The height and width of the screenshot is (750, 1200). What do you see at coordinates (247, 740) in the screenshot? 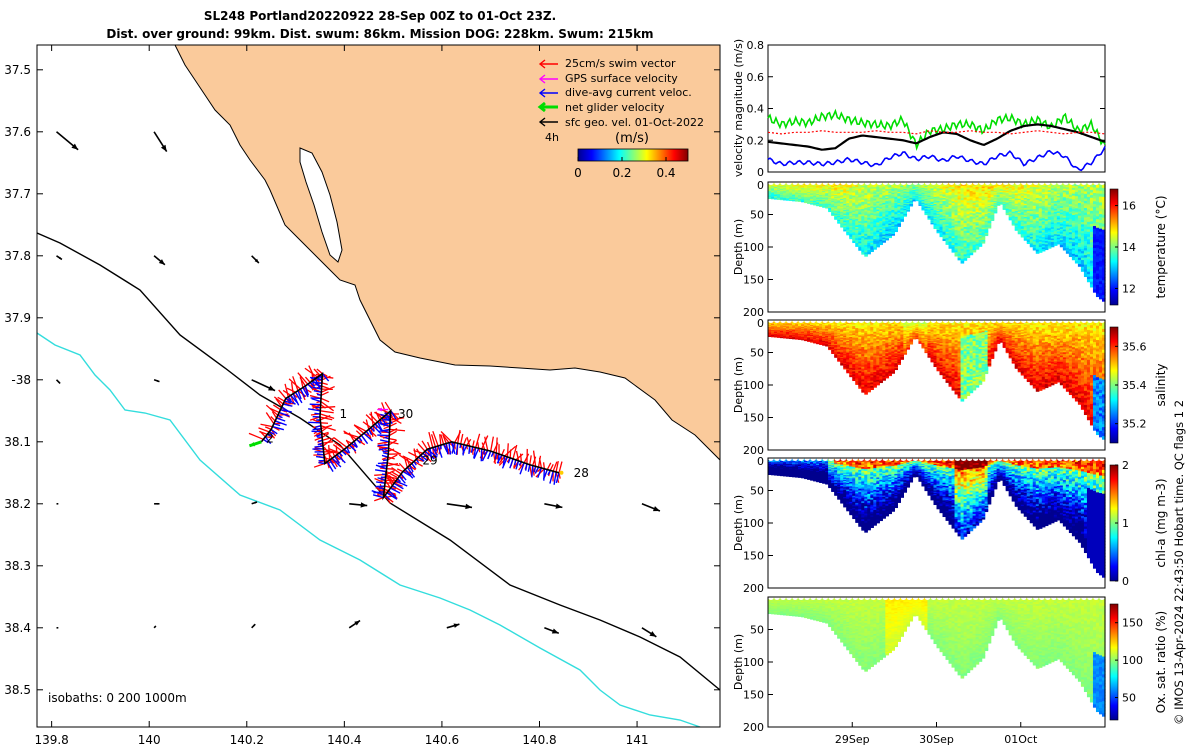
I see `map-xtick-label: 140.2` at bounding box center [247, 740].